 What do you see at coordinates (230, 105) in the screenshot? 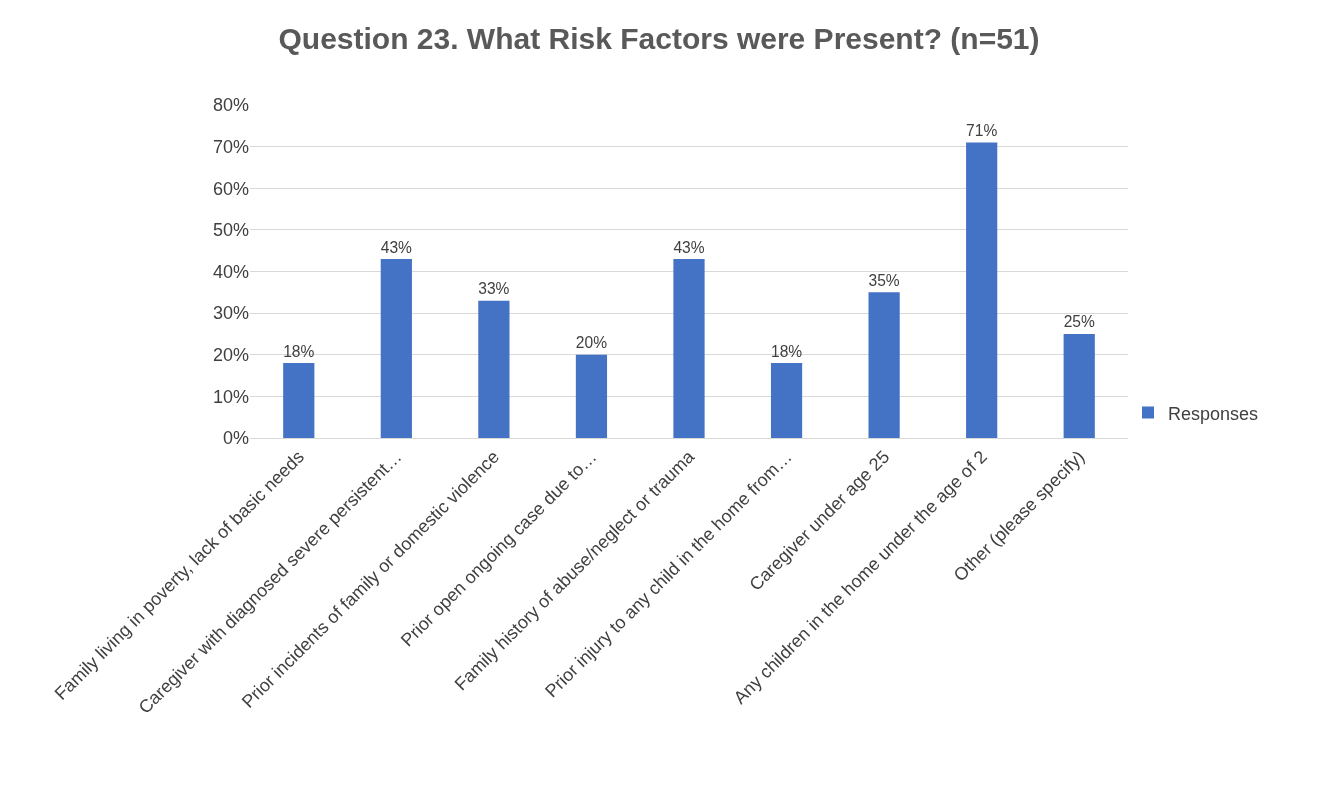
I see `y-tick-label: 80%` at bounding box center [230, 105].